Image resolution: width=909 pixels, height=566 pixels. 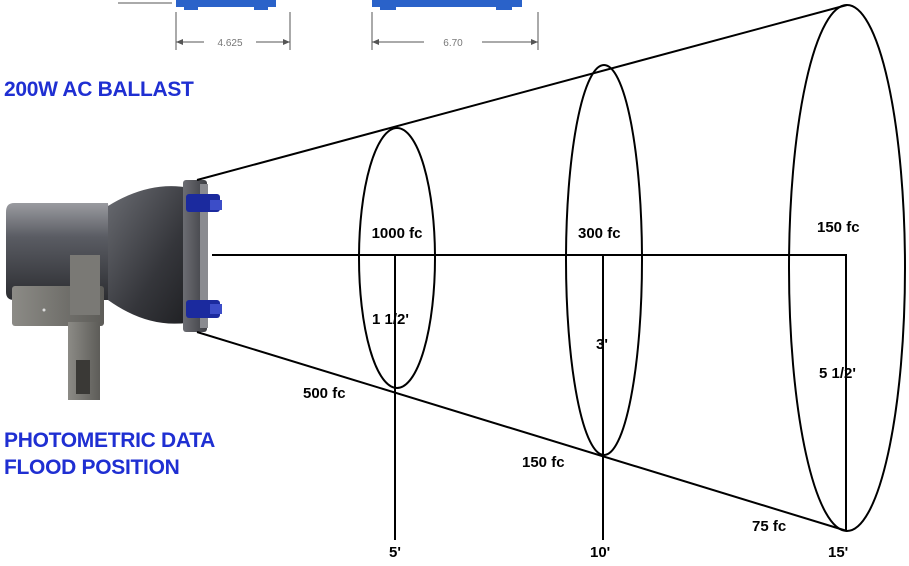 I want to click on ring-10ft-center-fc: 300 fc, so click(x=599, y=233).